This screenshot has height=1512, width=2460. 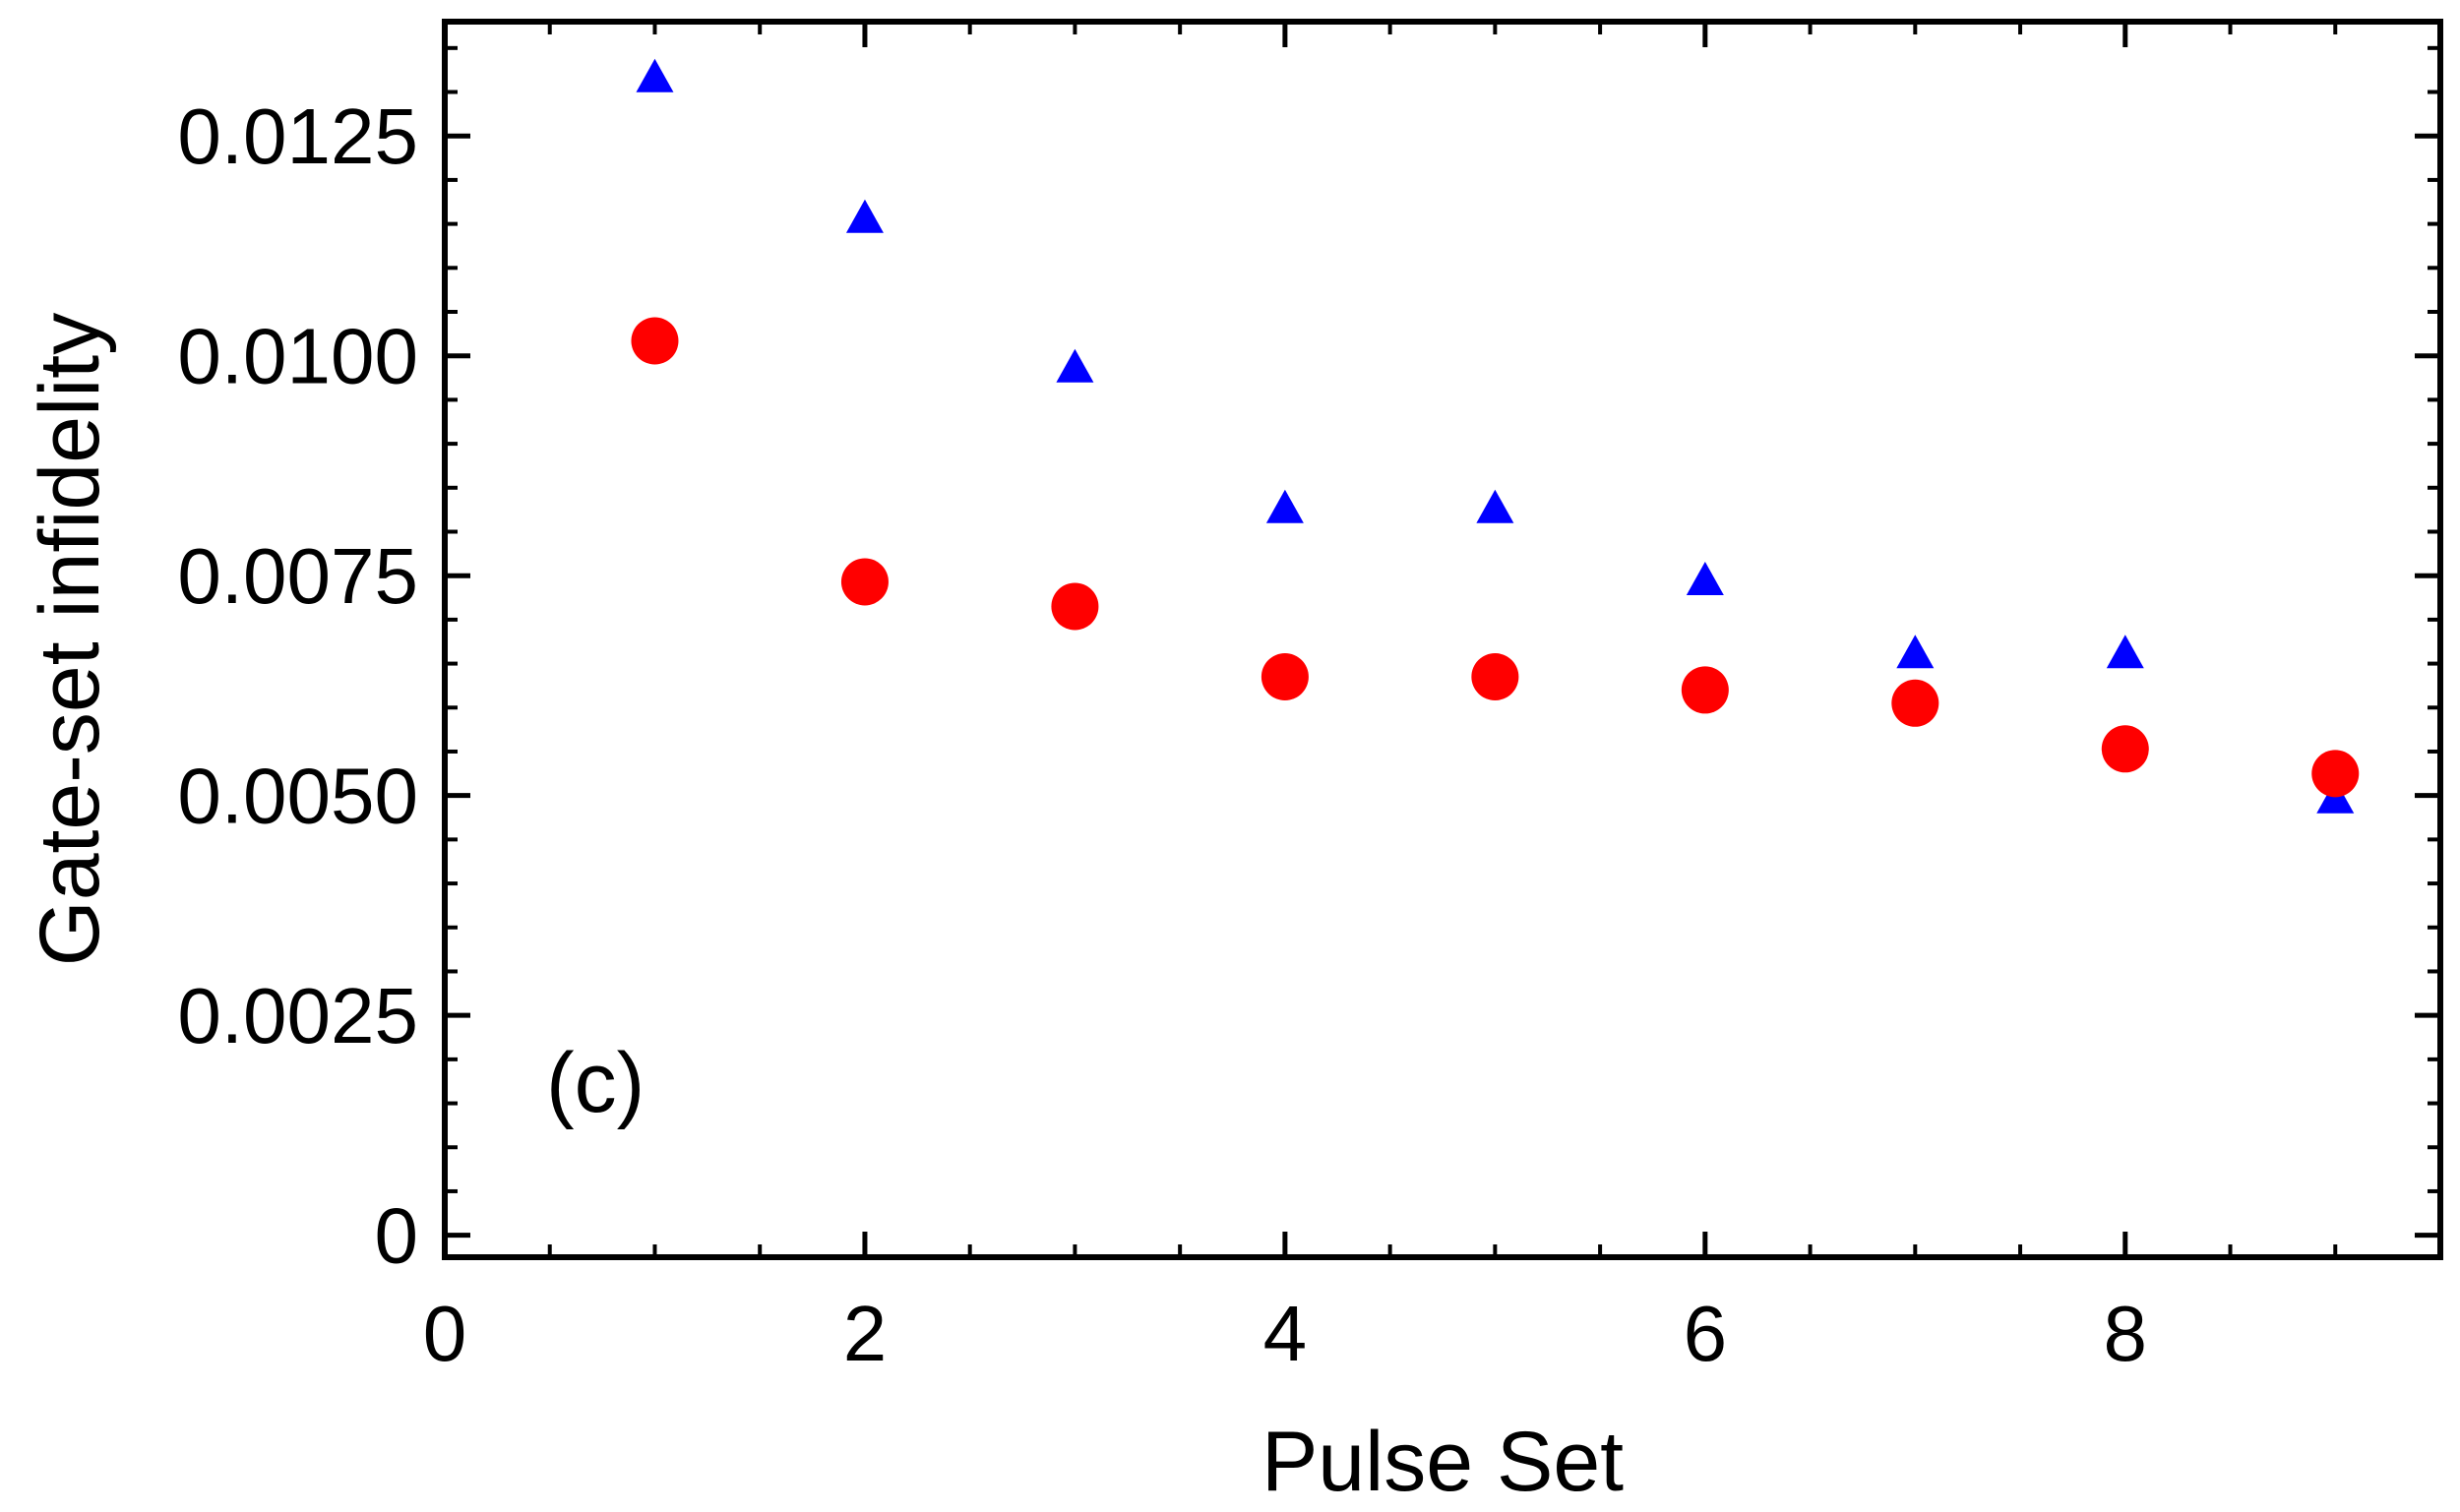 What do you see at coordinates (2126, 1334) in the screenshot?
I see `x-tick-label: 8` at bounding box center [2126, 1334].